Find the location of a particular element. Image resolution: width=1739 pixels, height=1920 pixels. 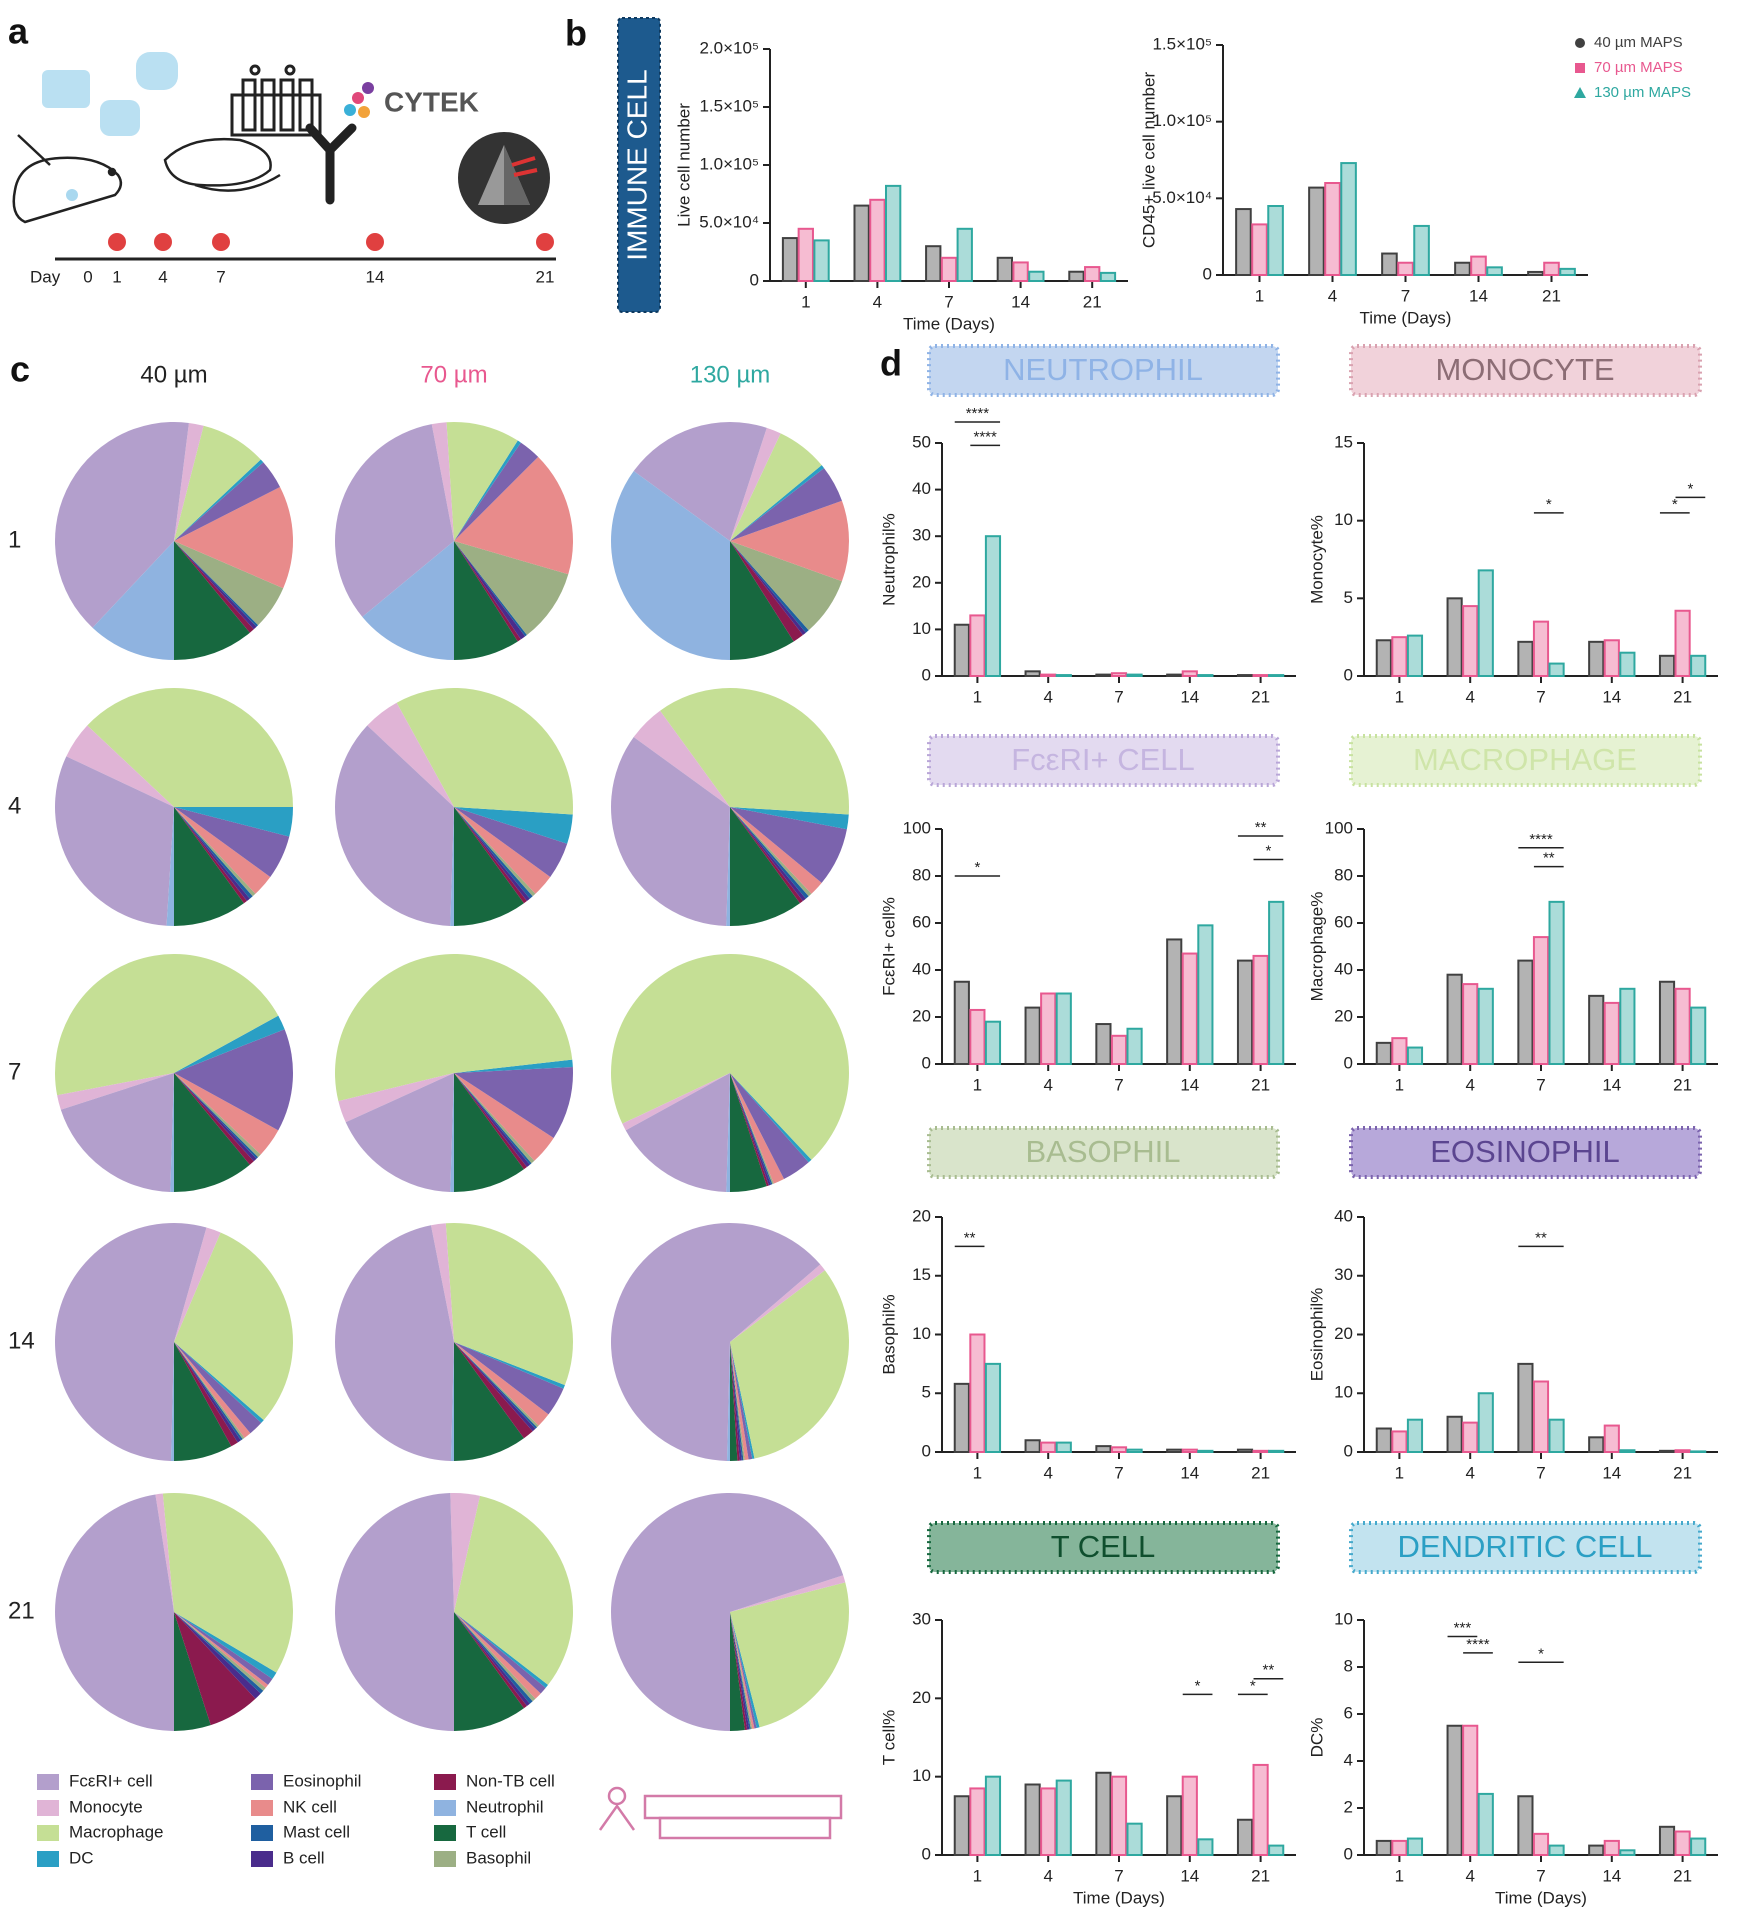

banner-text: DENDRITIC CELL is located at coordinates (1525, 1546).